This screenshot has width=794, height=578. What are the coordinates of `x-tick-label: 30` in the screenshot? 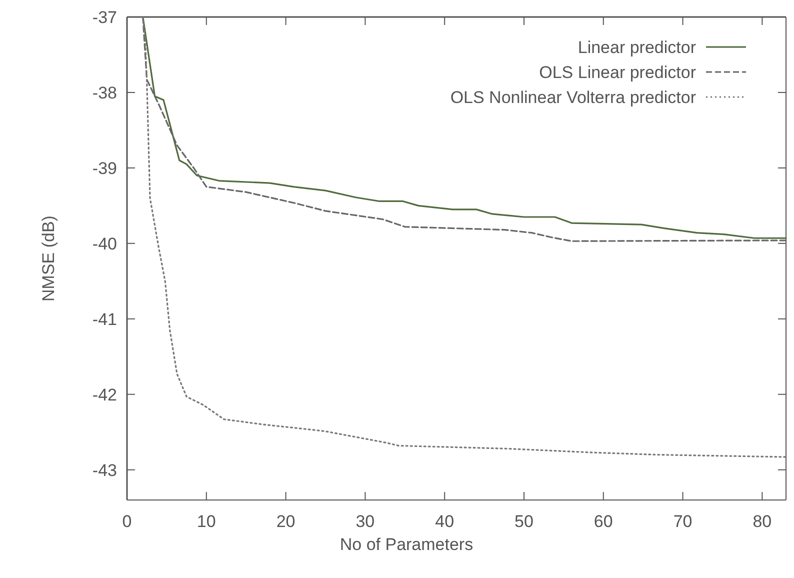 It's located at (365, 521).